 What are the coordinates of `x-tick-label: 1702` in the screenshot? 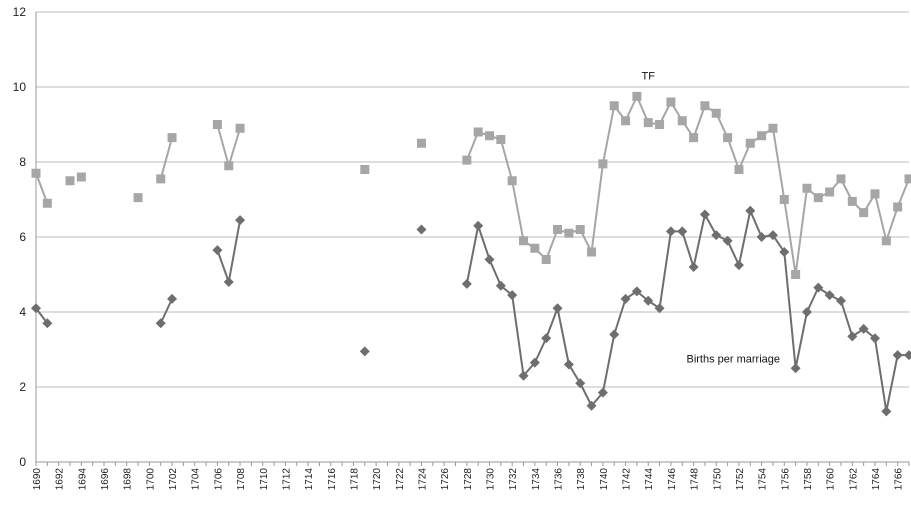 It's located at (173, 479).